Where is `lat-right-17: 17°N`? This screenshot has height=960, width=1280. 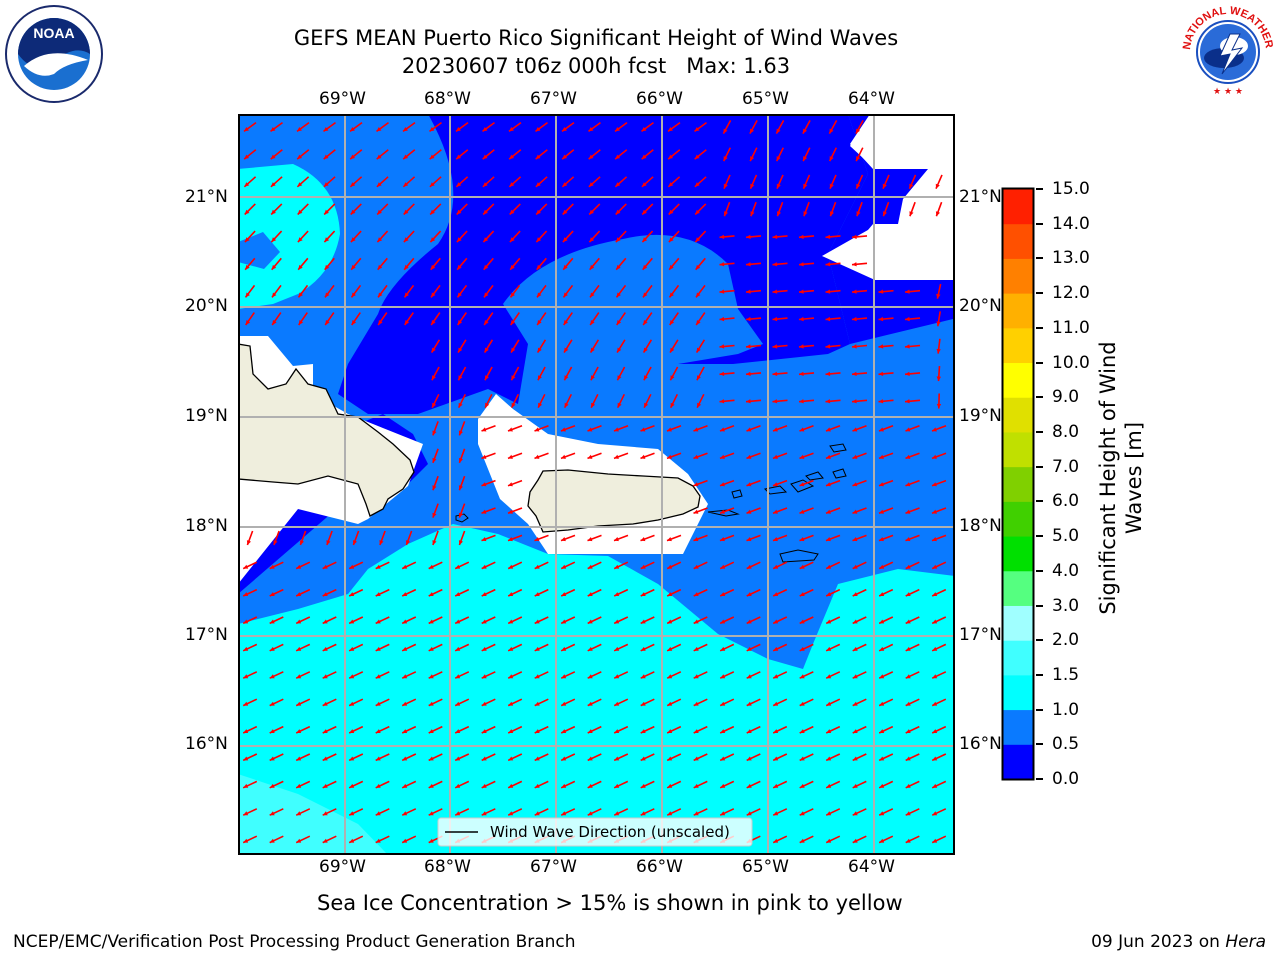
lat-right-17: 17°N is located at coordinates (980, 635).